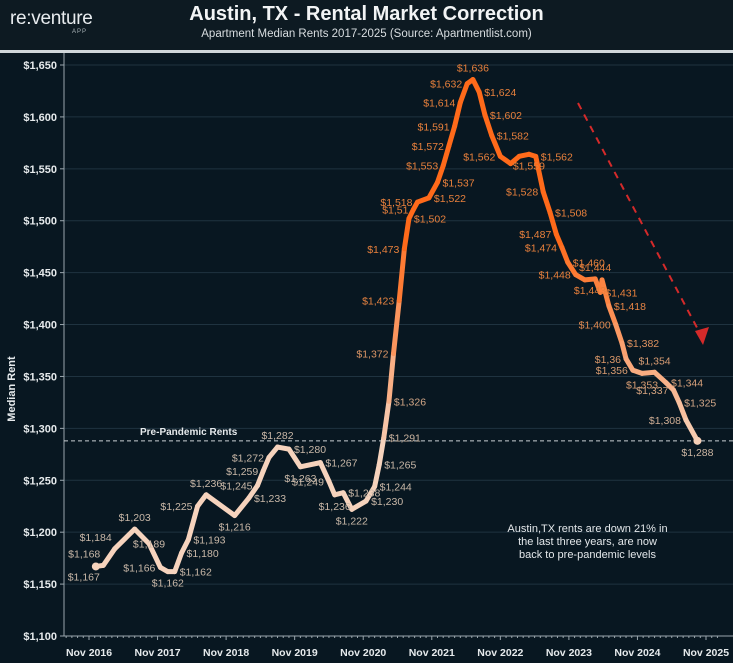 The height and width of the screenshot is (663, 733). What do you see at coordinates (396, 203) in the screenshot?
I see `data-label: $1,518` at bounding box center [396, 203].